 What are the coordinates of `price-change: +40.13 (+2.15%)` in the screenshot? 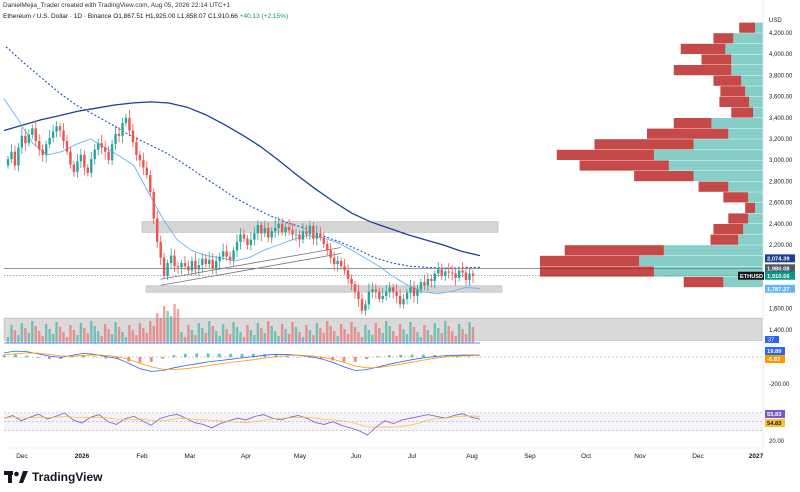 It's located at (264, 16).